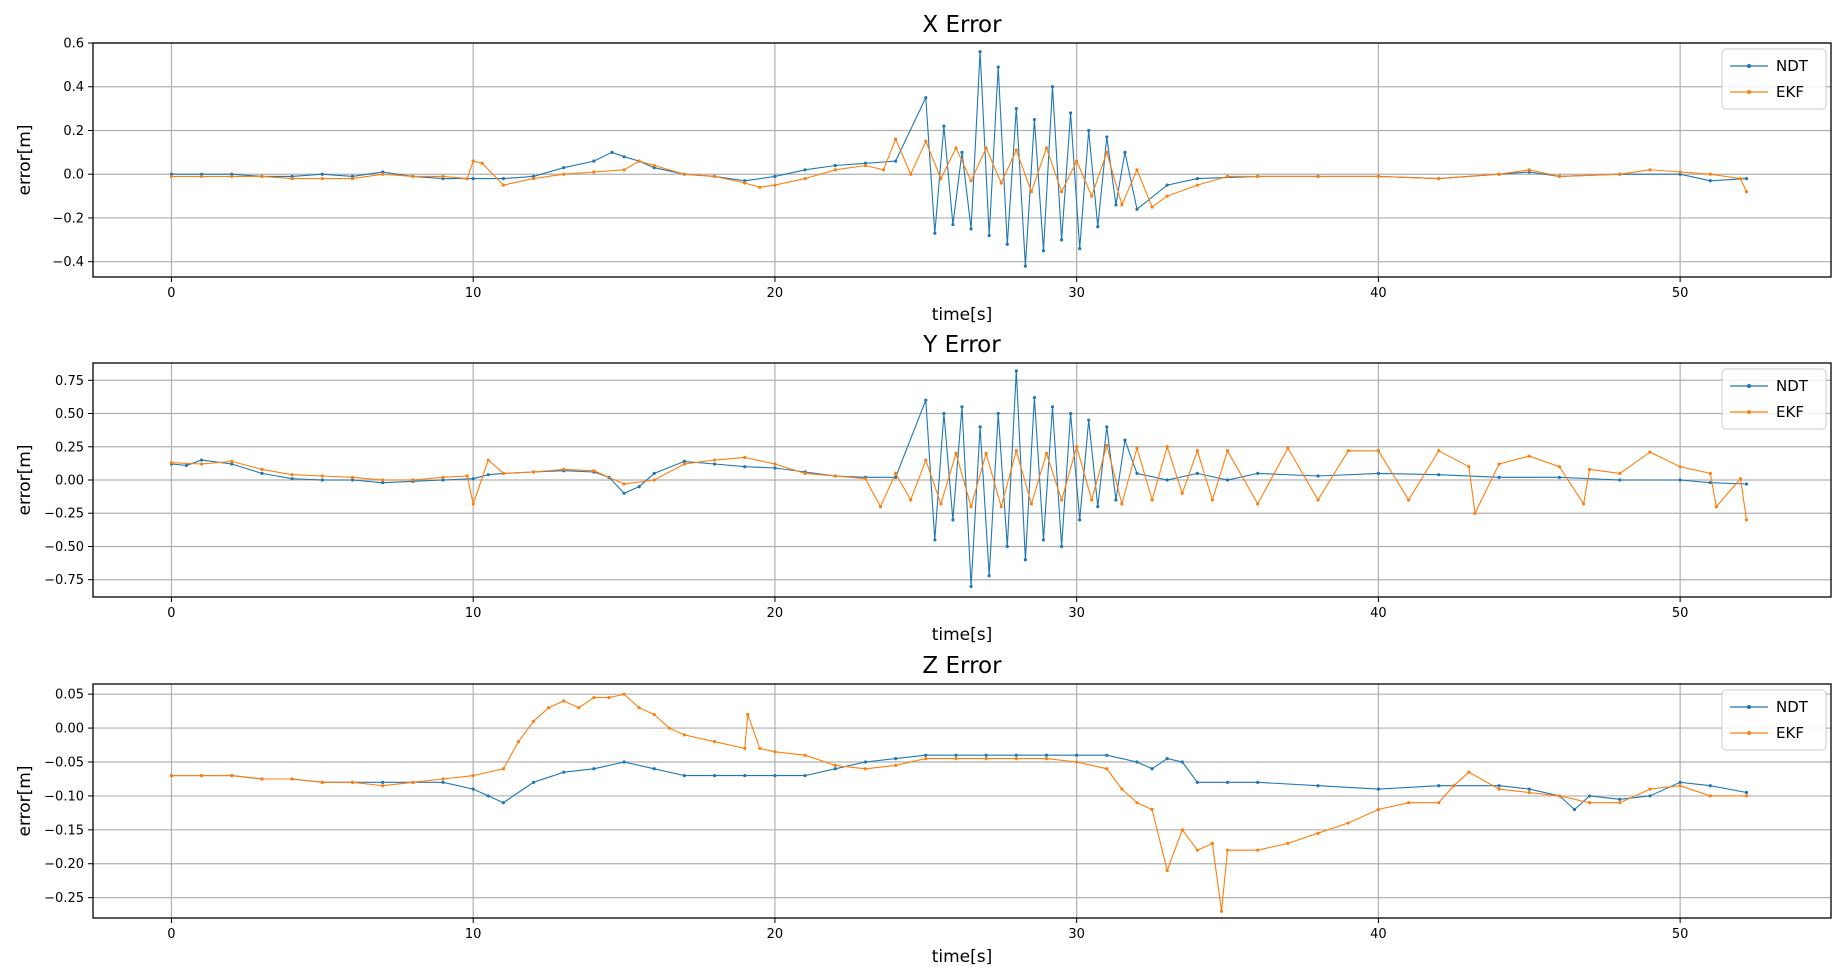  What do you see at coordinates (962, 957) in the screenshot?
I see `x-axis-label: time[s]` at bounding box center [962, 957].